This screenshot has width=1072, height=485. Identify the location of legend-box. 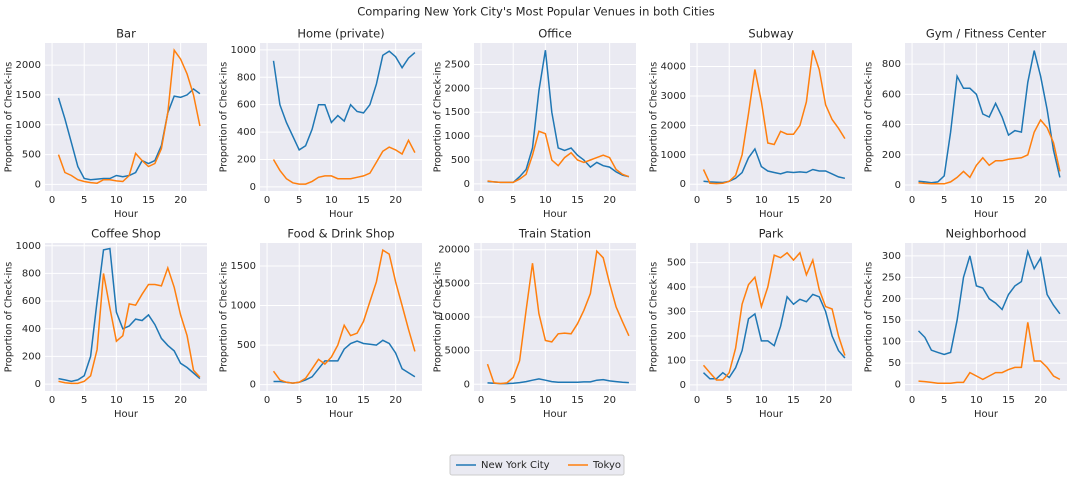
(537, 465).